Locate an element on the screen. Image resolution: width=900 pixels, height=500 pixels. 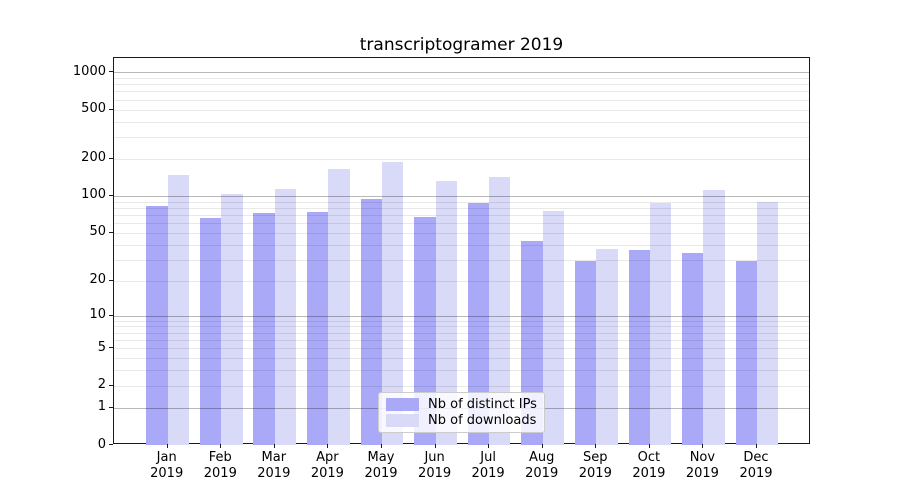
bar-nov-downloads is located at coordinates (714, 317).